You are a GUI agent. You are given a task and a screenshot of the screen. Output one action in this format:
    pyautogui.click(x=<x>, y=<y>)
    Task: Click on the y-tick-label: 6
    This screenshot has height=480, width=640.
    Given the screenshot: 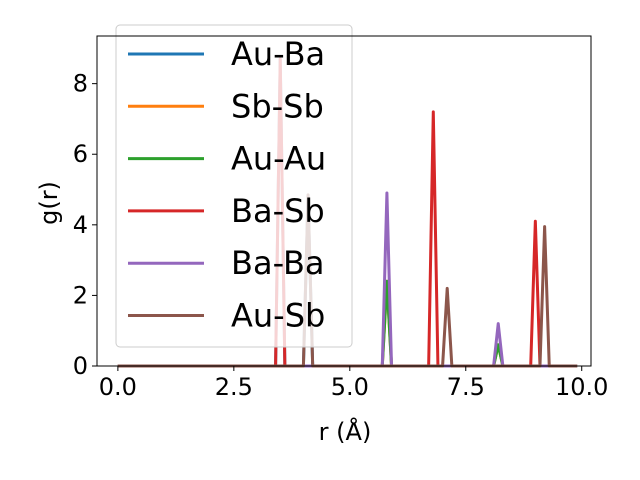 What is the action you would take?
    pyautogui.click(x=80, y=154)
    